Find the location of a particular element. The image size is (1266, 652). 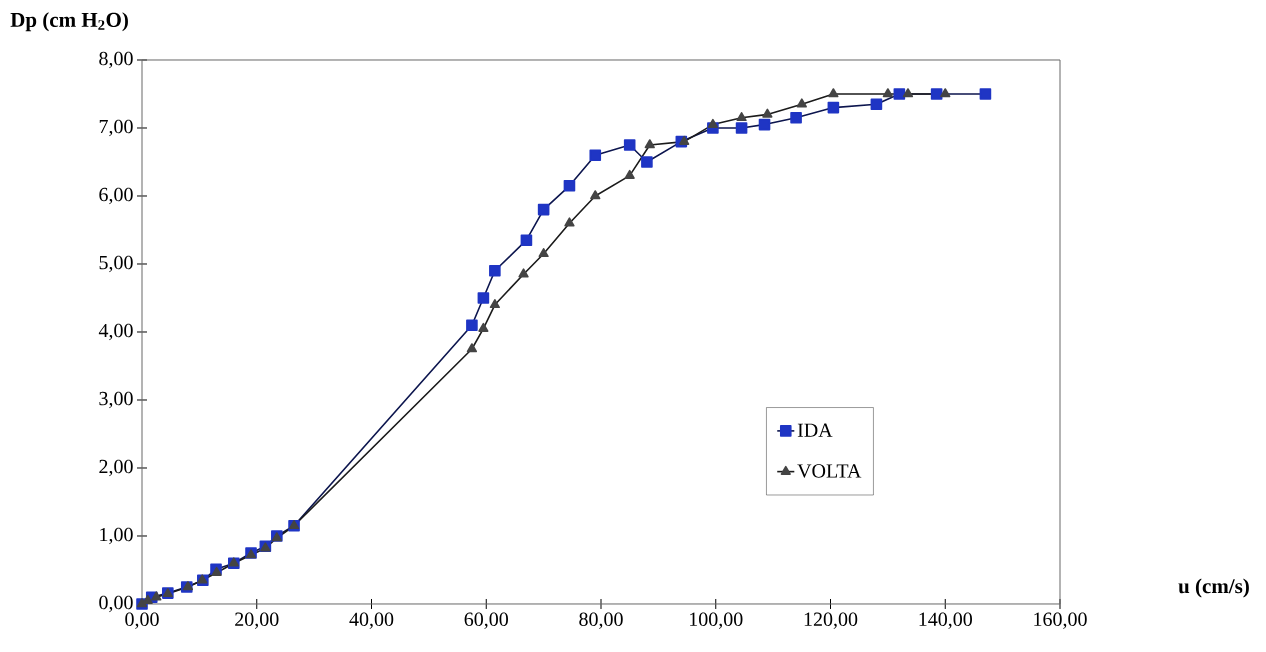

y-tick-label: 8,00 is located at coordinates (116, 60).